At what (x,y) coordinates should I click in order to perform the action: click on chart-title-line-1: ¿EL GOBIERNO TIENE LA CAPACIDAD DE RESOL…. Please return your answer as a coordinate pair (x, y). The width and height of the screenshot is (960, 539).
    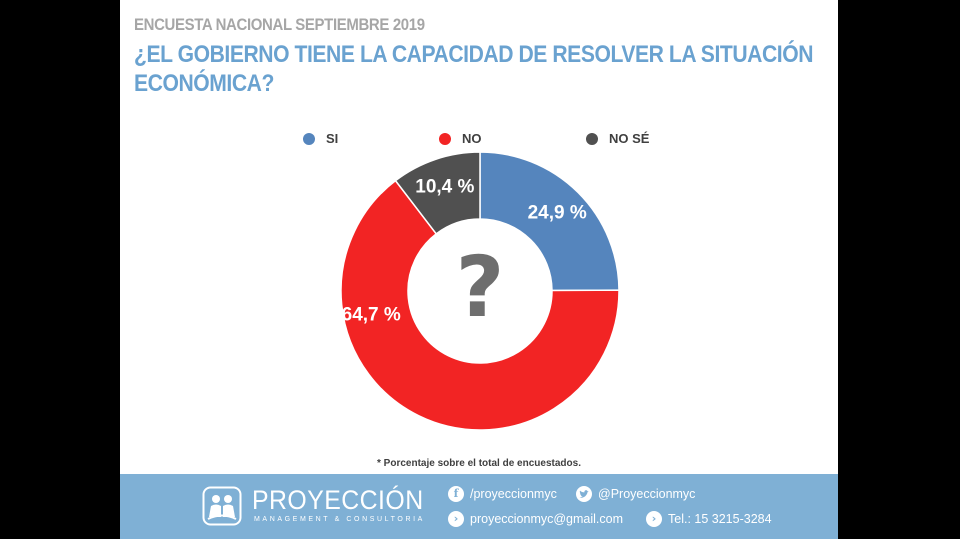
    Looking at the image, I should click on (474, 54).